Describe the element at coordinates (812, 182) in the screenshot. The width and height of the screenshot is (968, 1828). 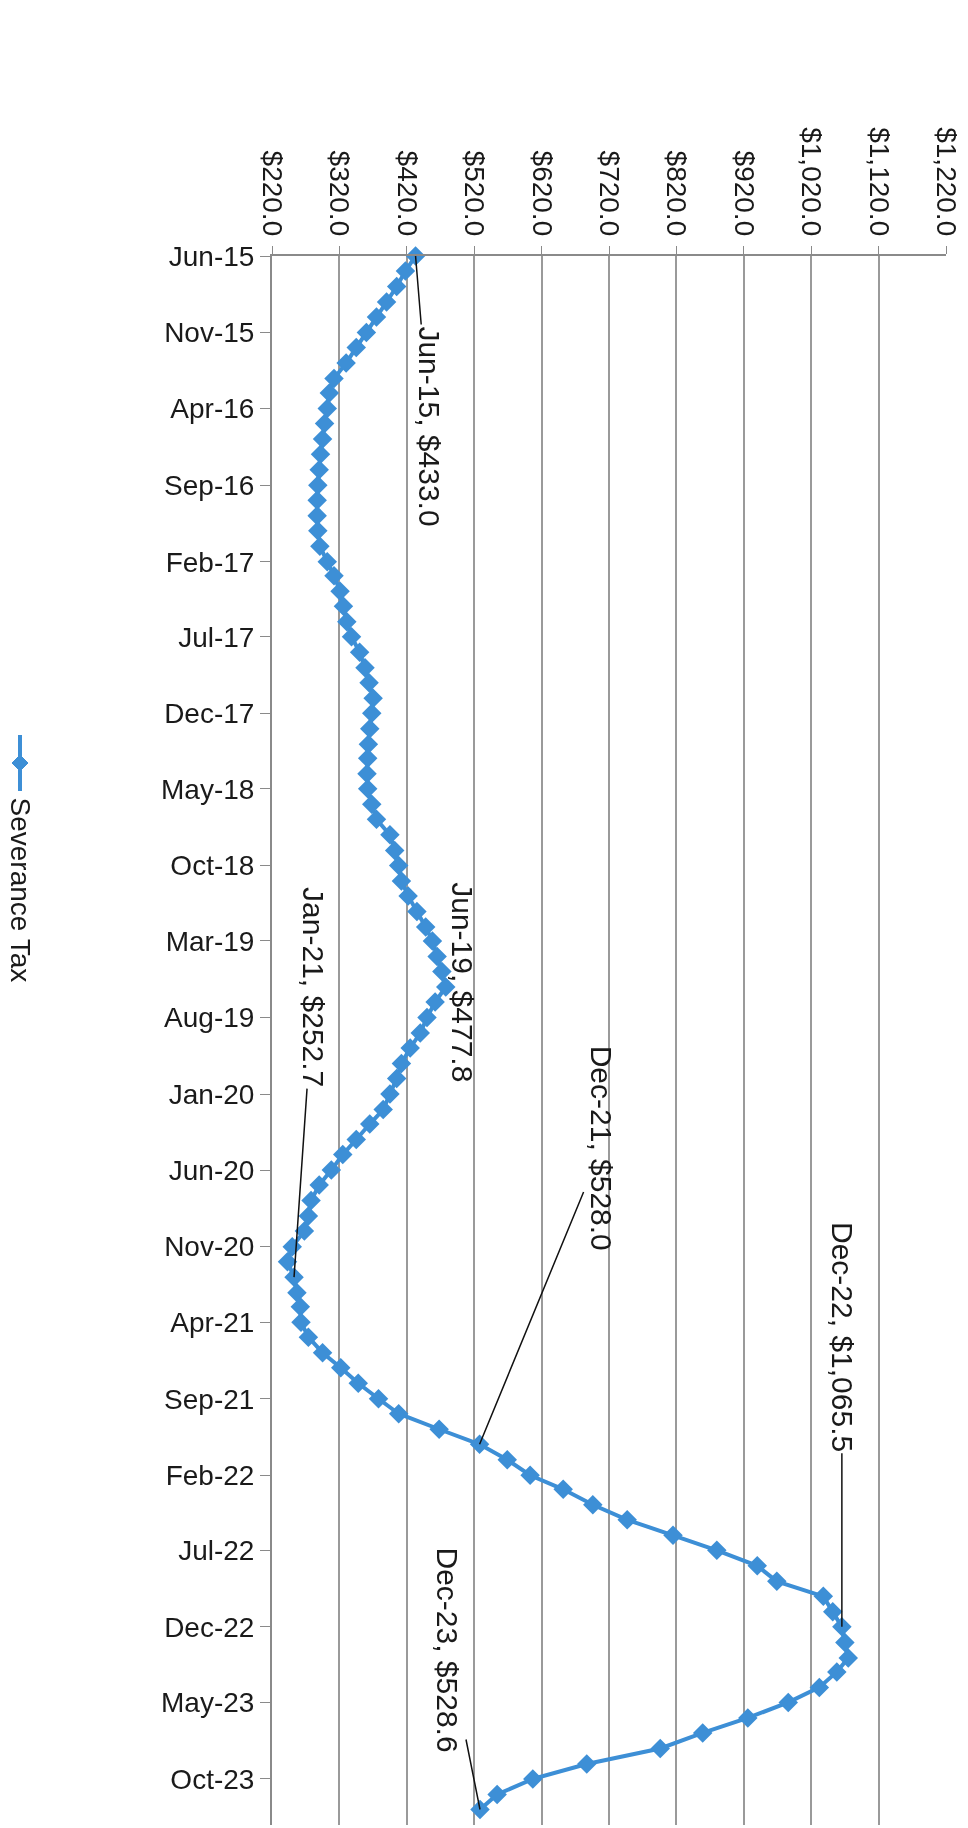
I see `x-tick-label: $1,020.0` at that location.